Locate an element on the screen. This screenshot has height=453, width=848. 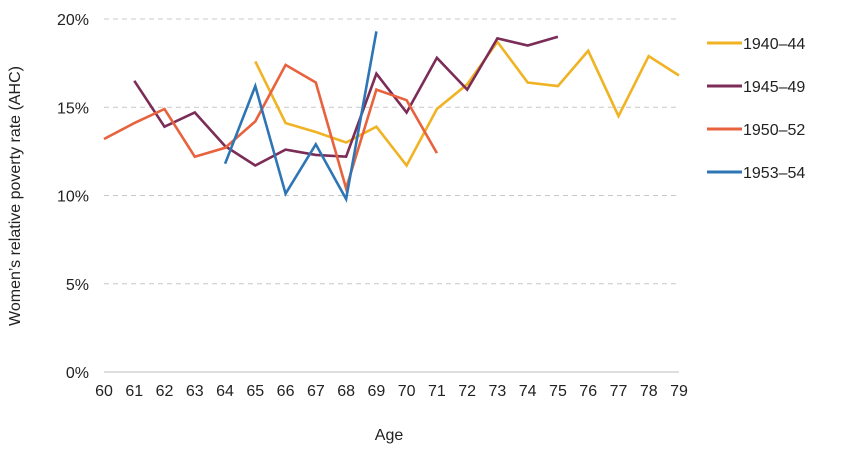
x-tick-label: 61 is located at coordinates (134, 391).